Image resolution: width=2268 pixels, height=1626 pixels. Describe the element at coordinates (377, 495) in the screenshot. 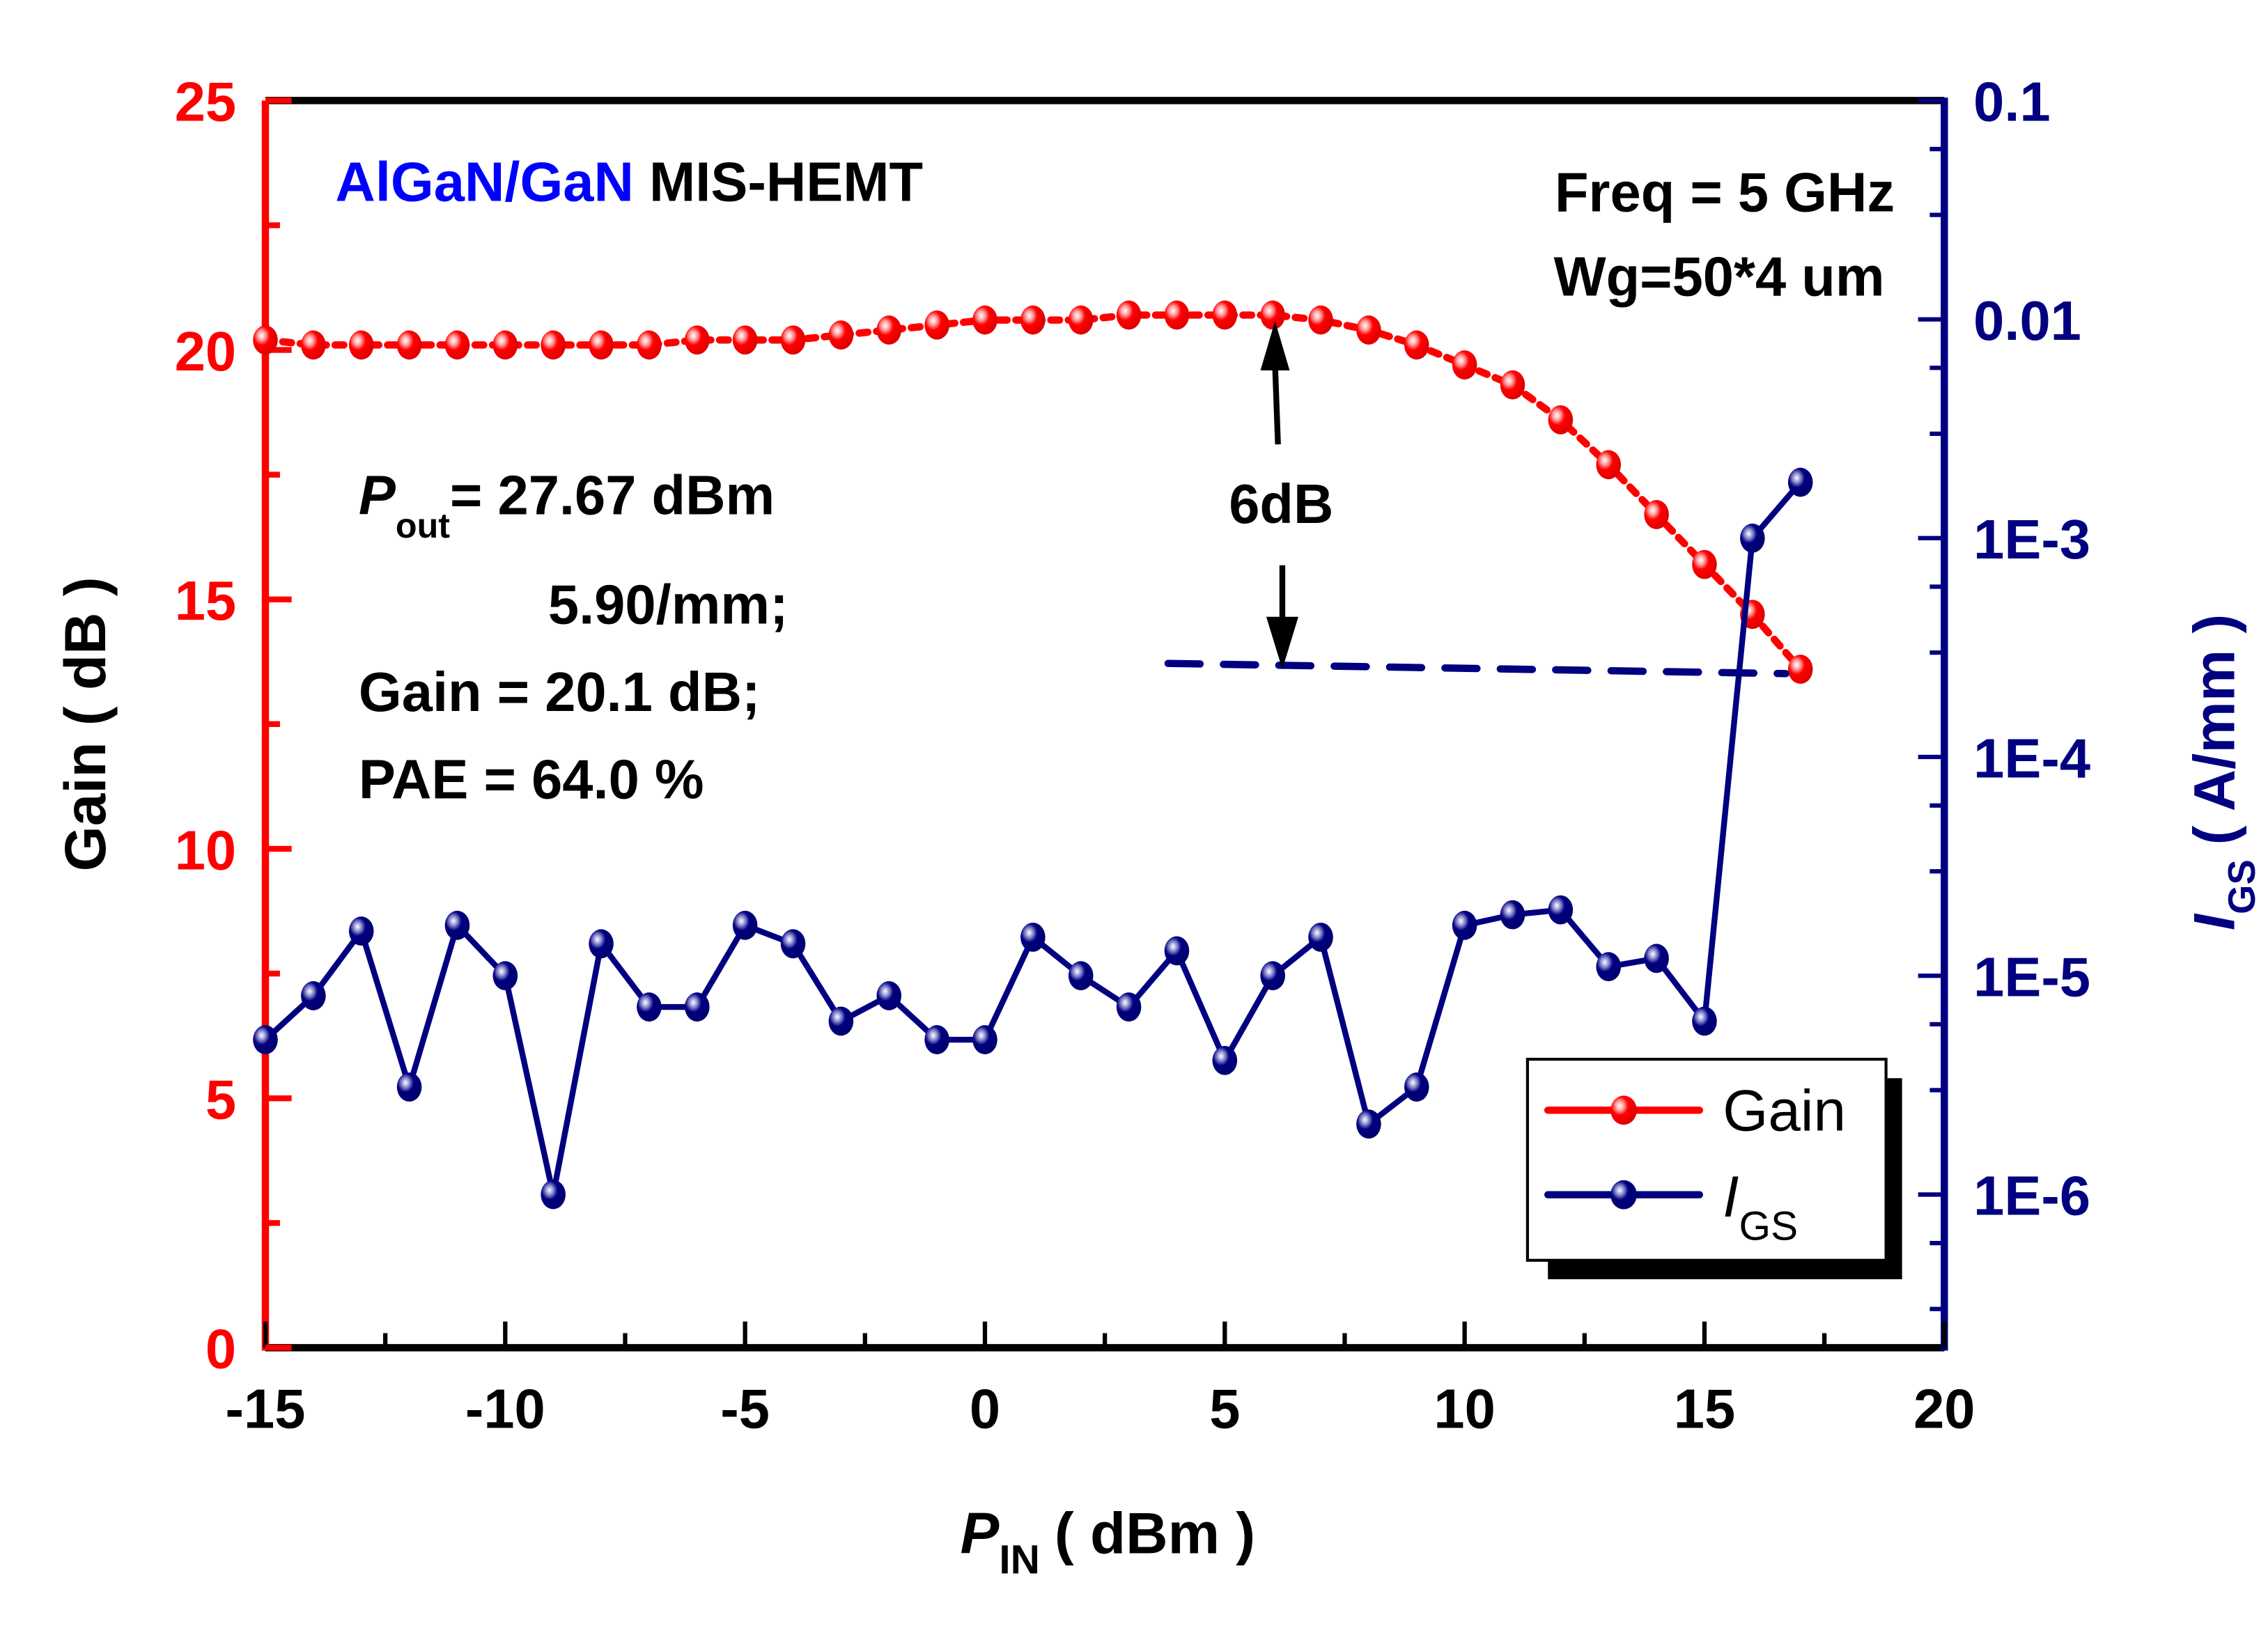

I see `pout-symbol: P` at that location.